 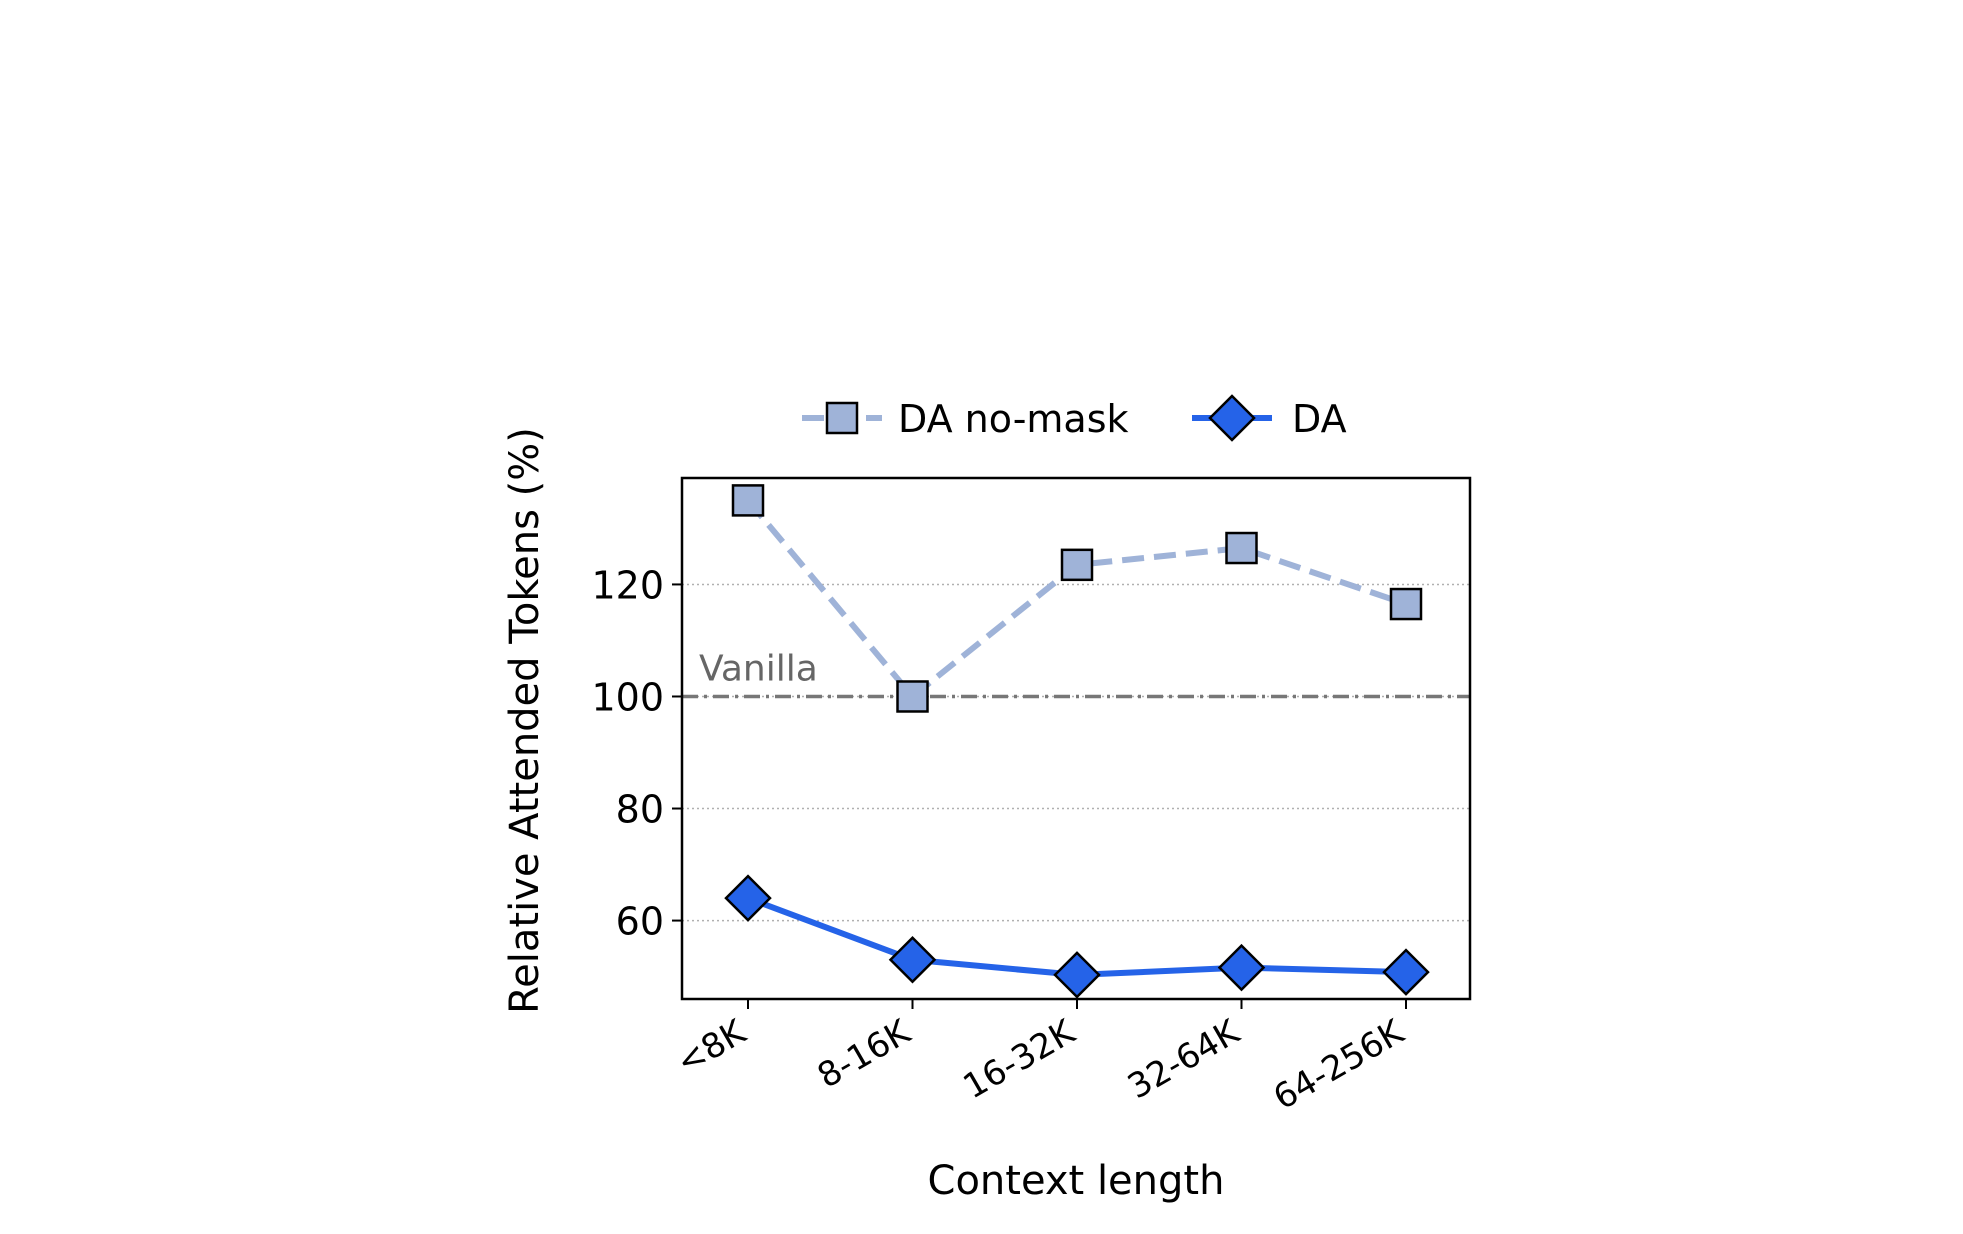 I want to click on series-line, so click(x=1076, y=599).